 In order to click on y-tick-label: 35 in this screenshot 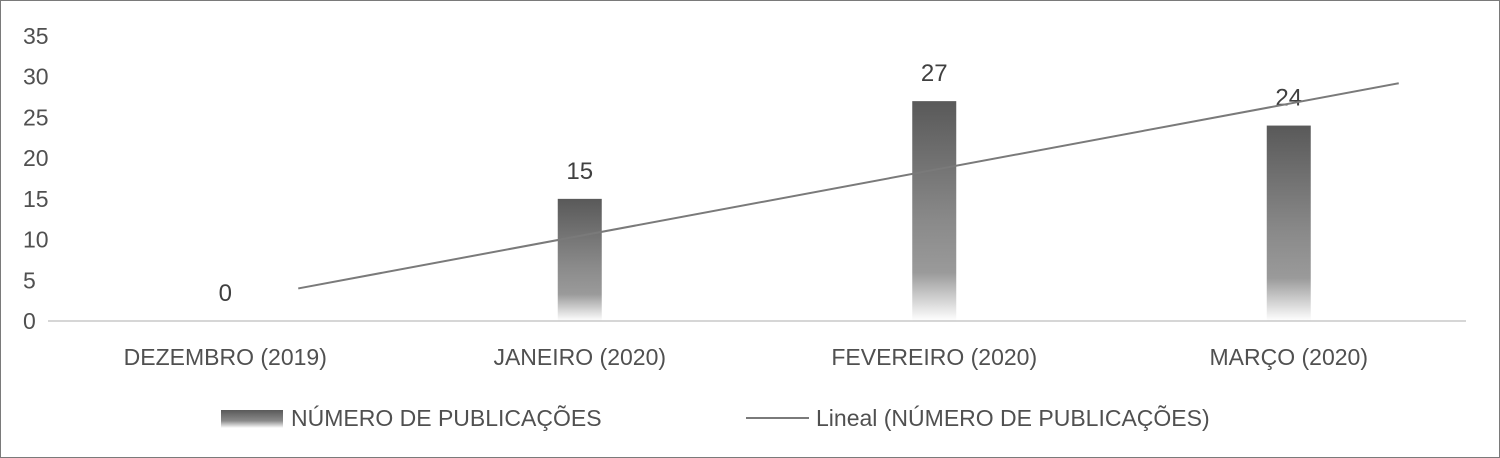, I will do `click(36, 36)`.